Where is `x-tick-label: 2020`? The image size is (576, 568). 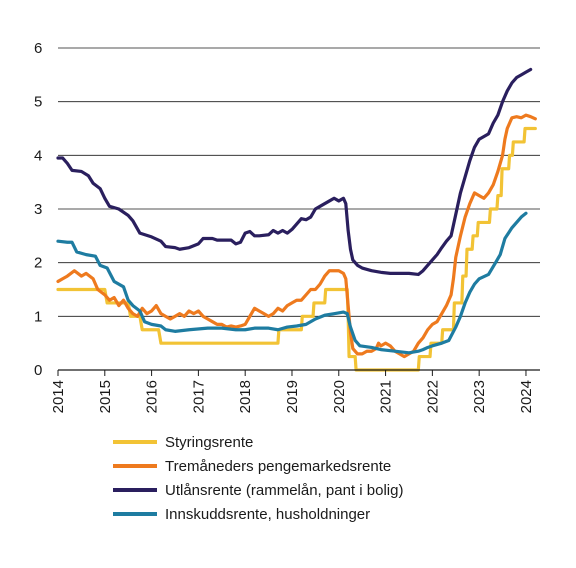
x-tick-label: 2020 is located at coordinates (339, 396).